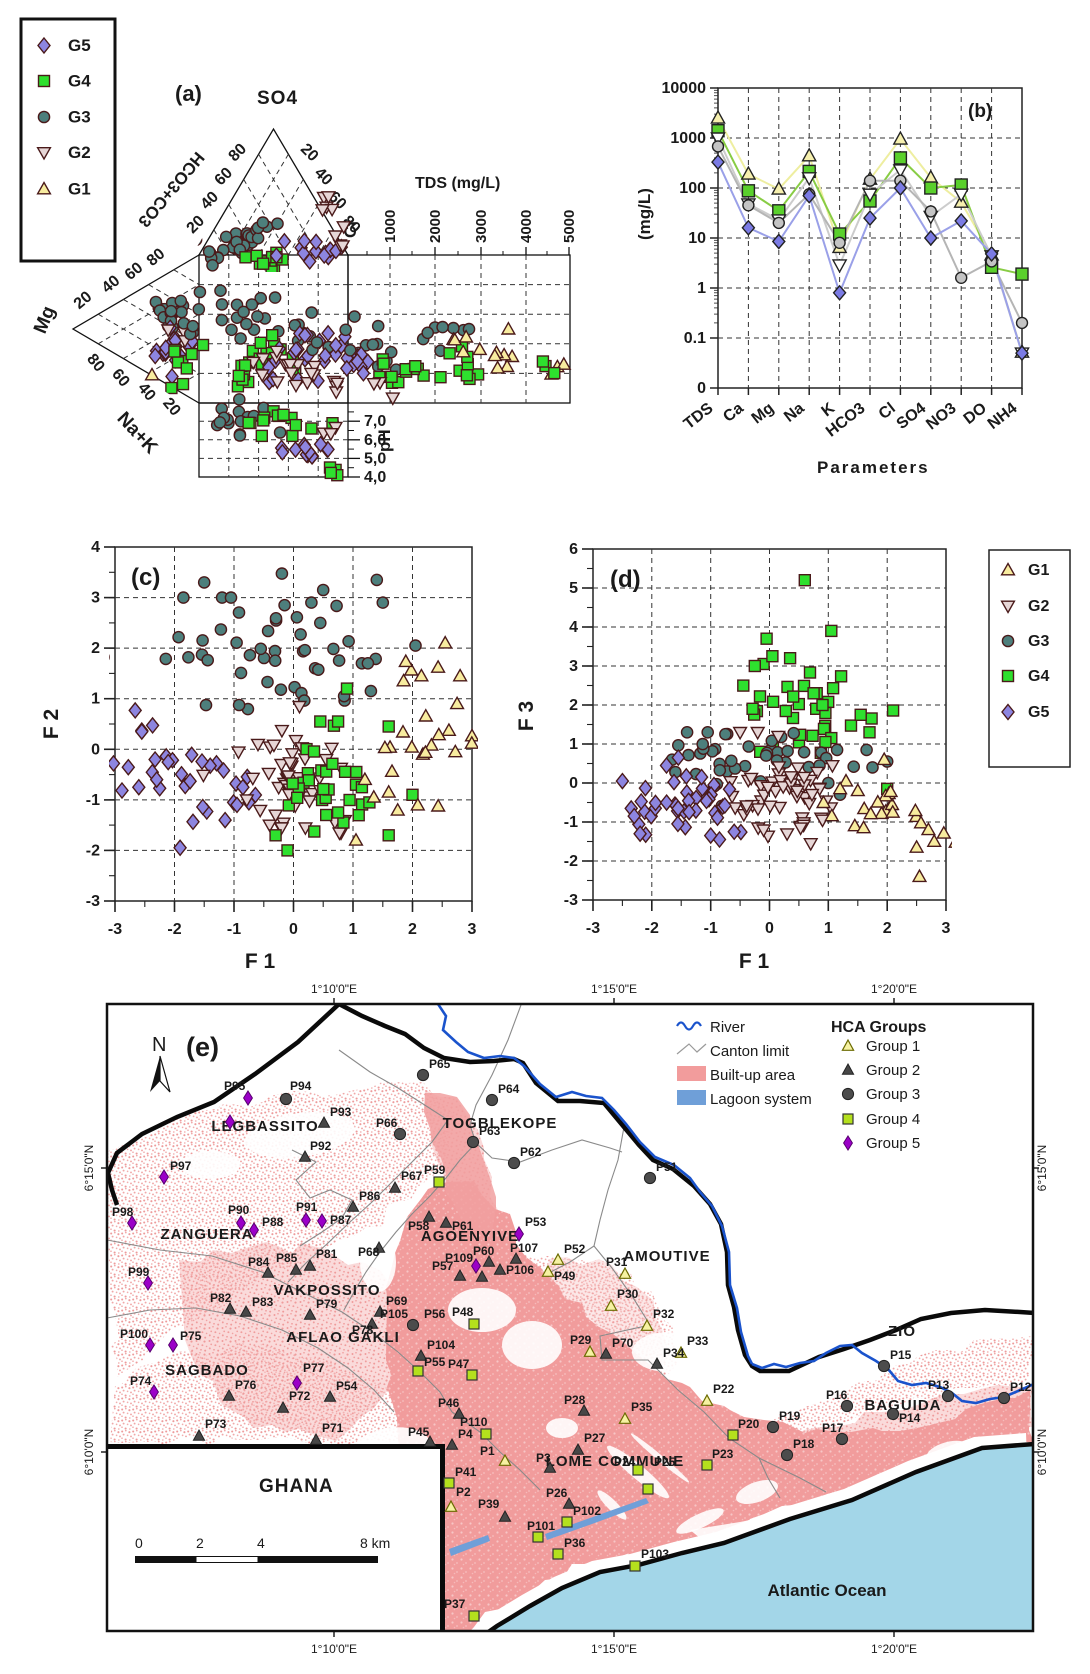  Describe the element at coordinates (387, 1123) in the screenshot. I see `svg-text: P66` at that location.